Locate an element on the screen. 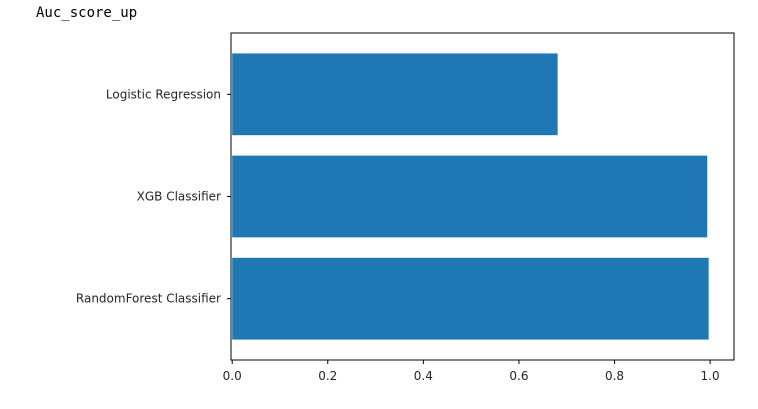  x-tick-label: 1.0 is located at coordinates (710, 376).